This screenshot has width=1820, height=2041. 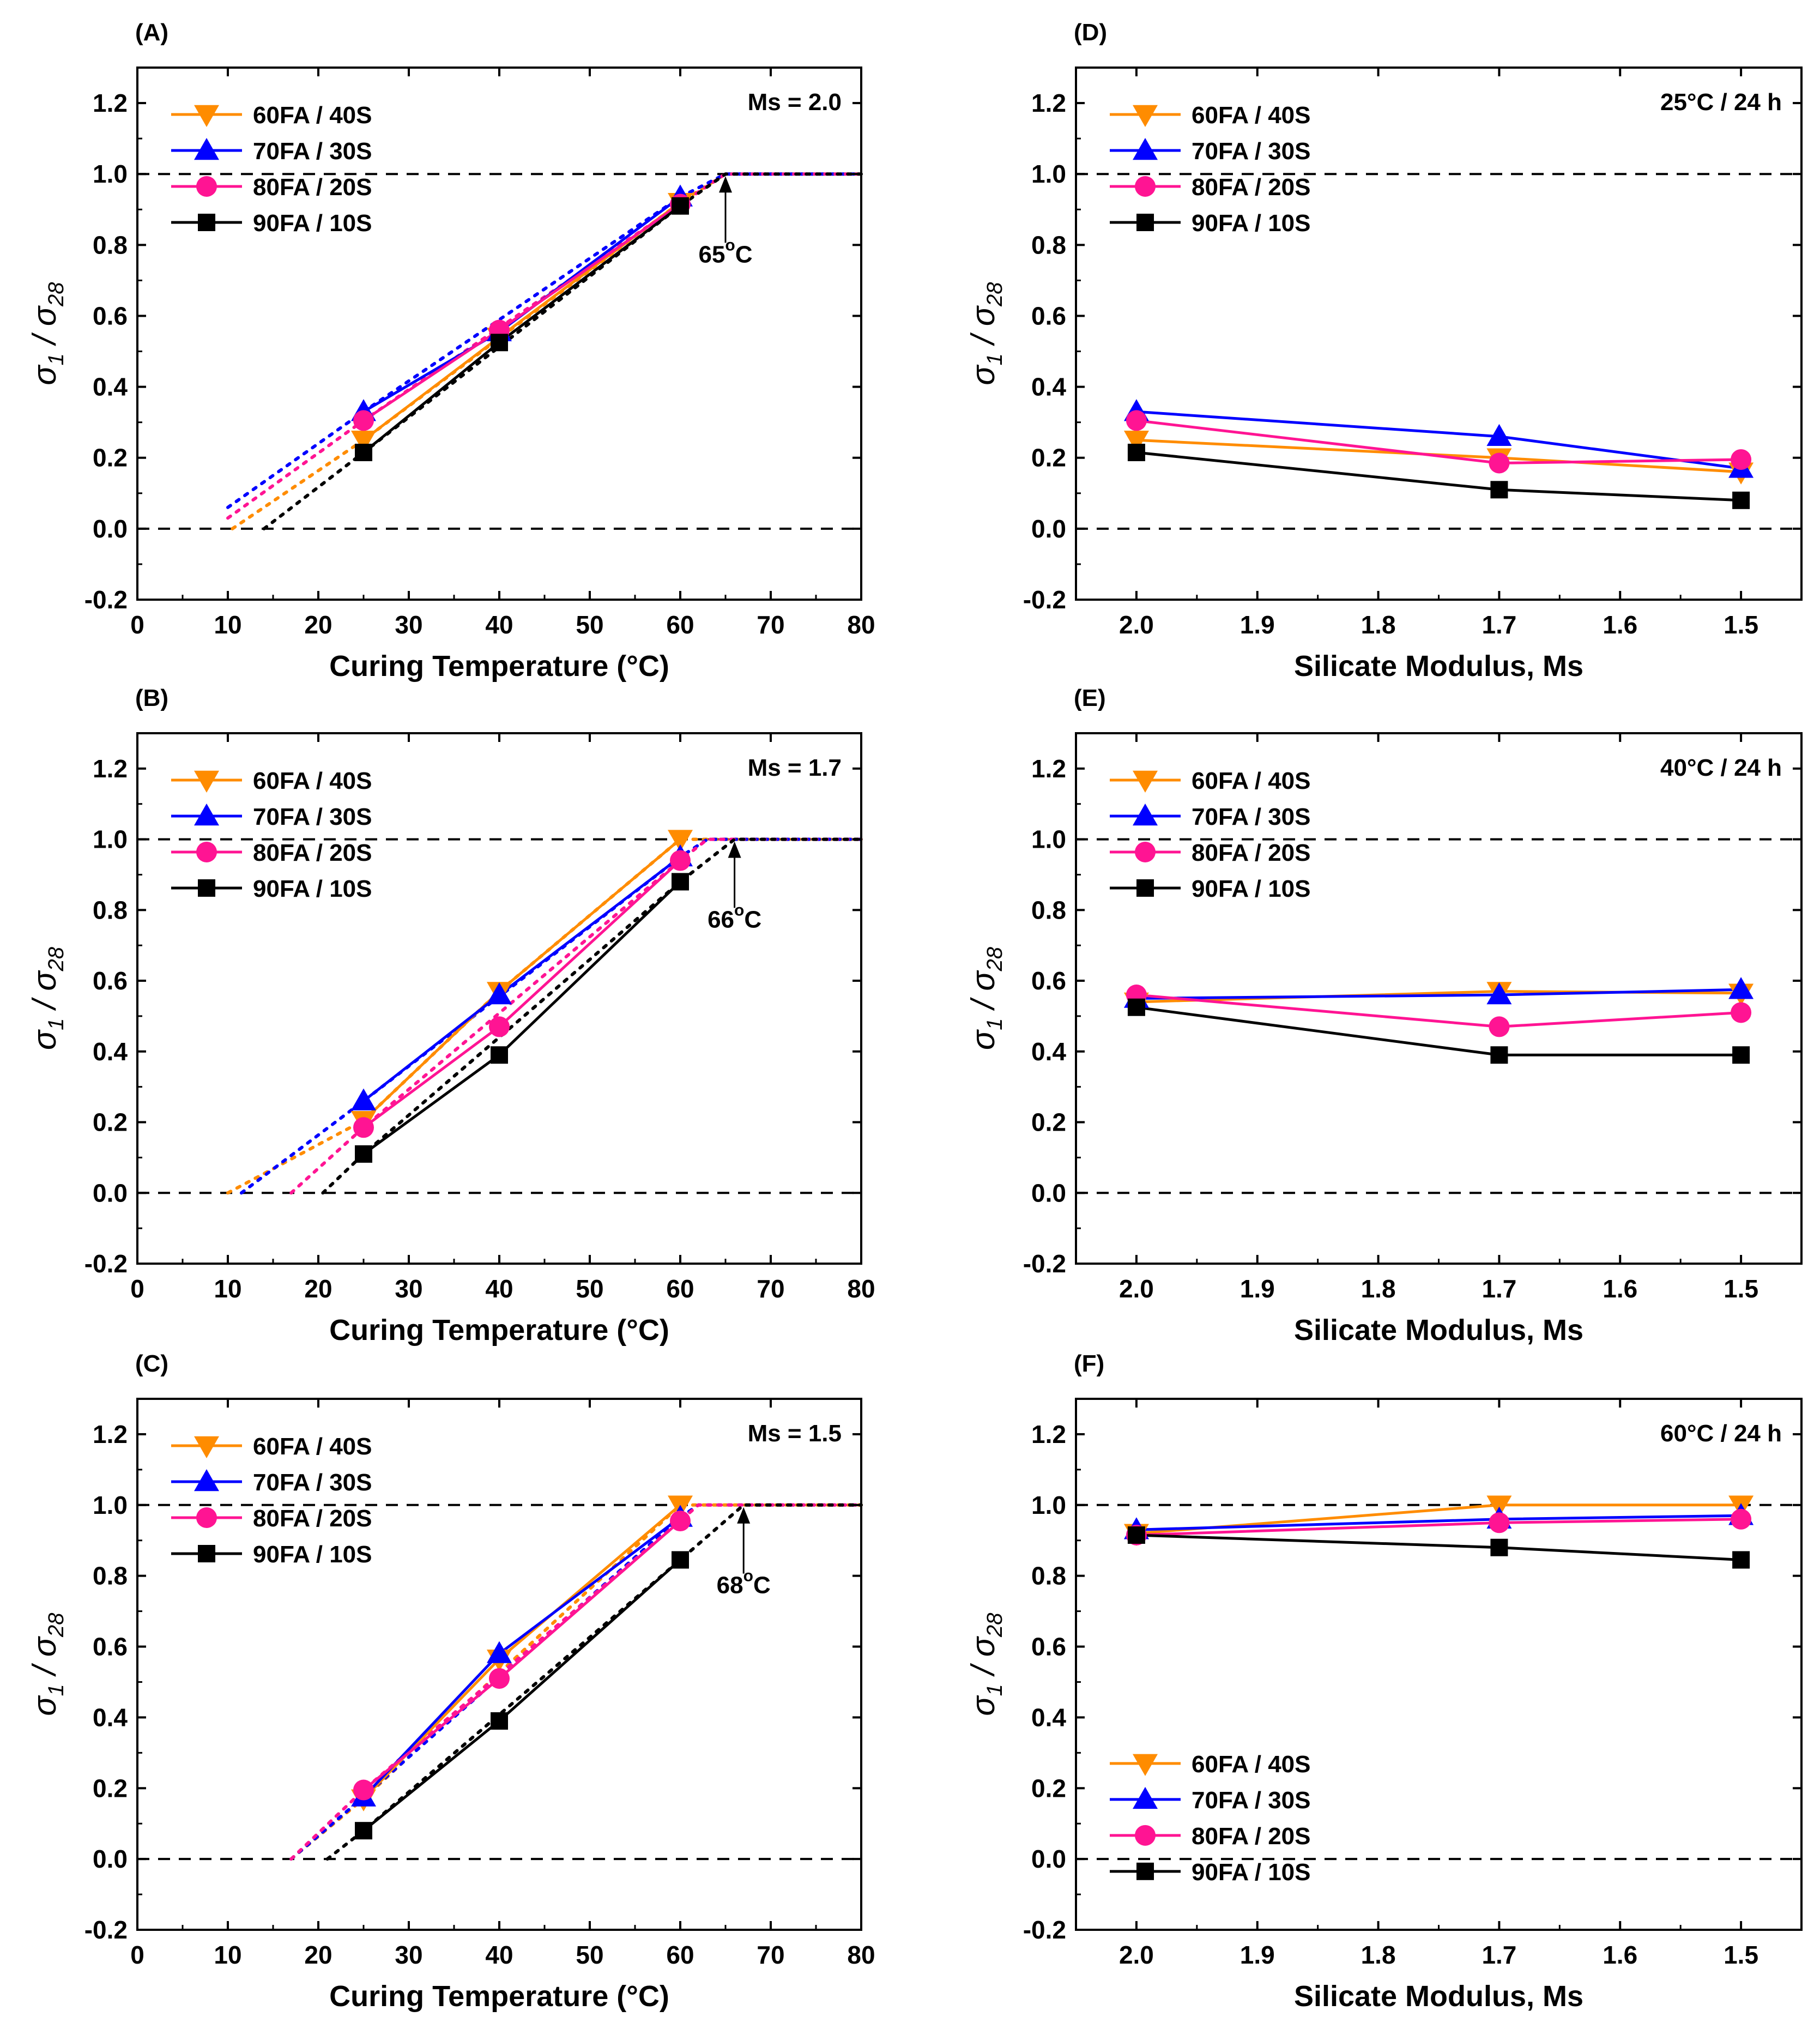 What do you see at coordinates (1499, 1955) in the screenshot?
I see `x-tick-label: 1.7` at bounding box center [1499, 1955].